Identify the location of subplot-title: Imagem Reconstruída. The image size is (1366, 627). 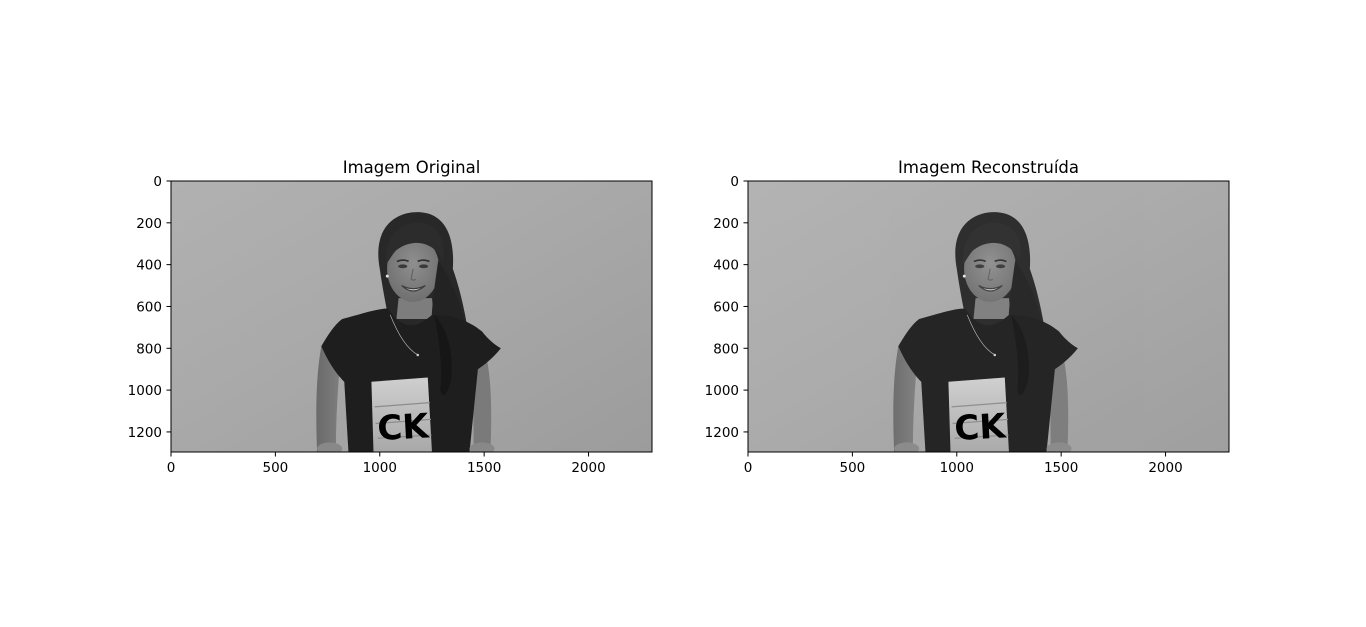
(988, 167).